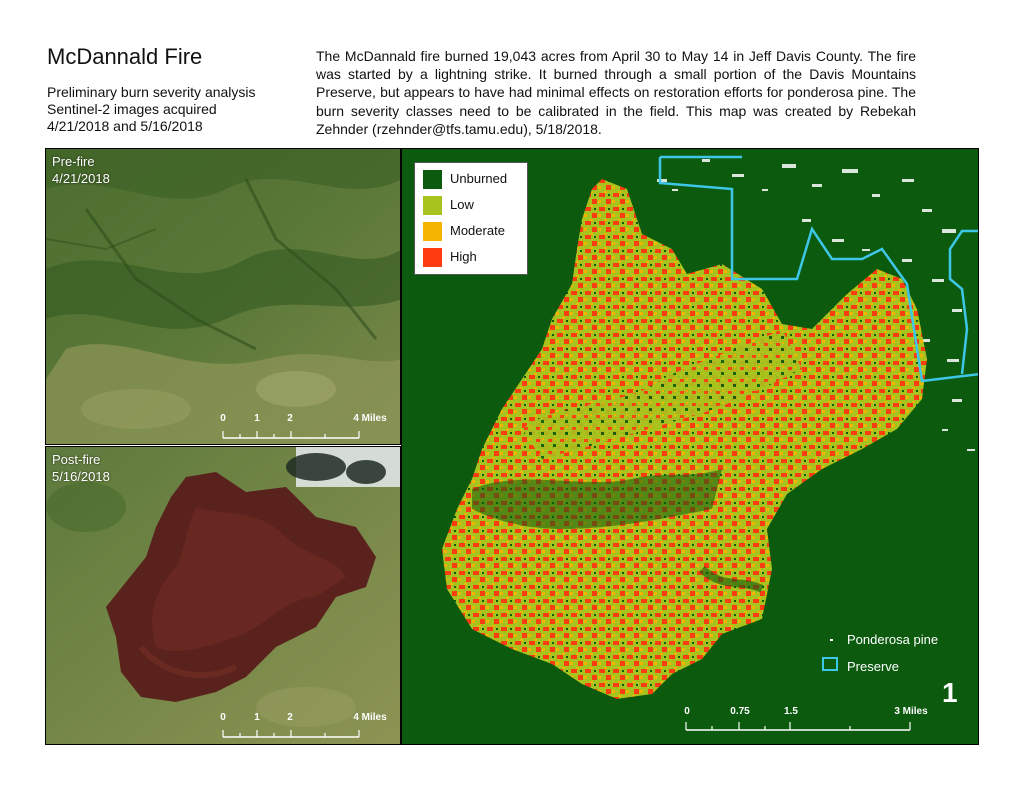 The height and width of the screenshot is (791, 1024). What do you see at coordinates (463, 256) in the screenshot?
I see `legend-label: High` at bounding box center [463, 256].